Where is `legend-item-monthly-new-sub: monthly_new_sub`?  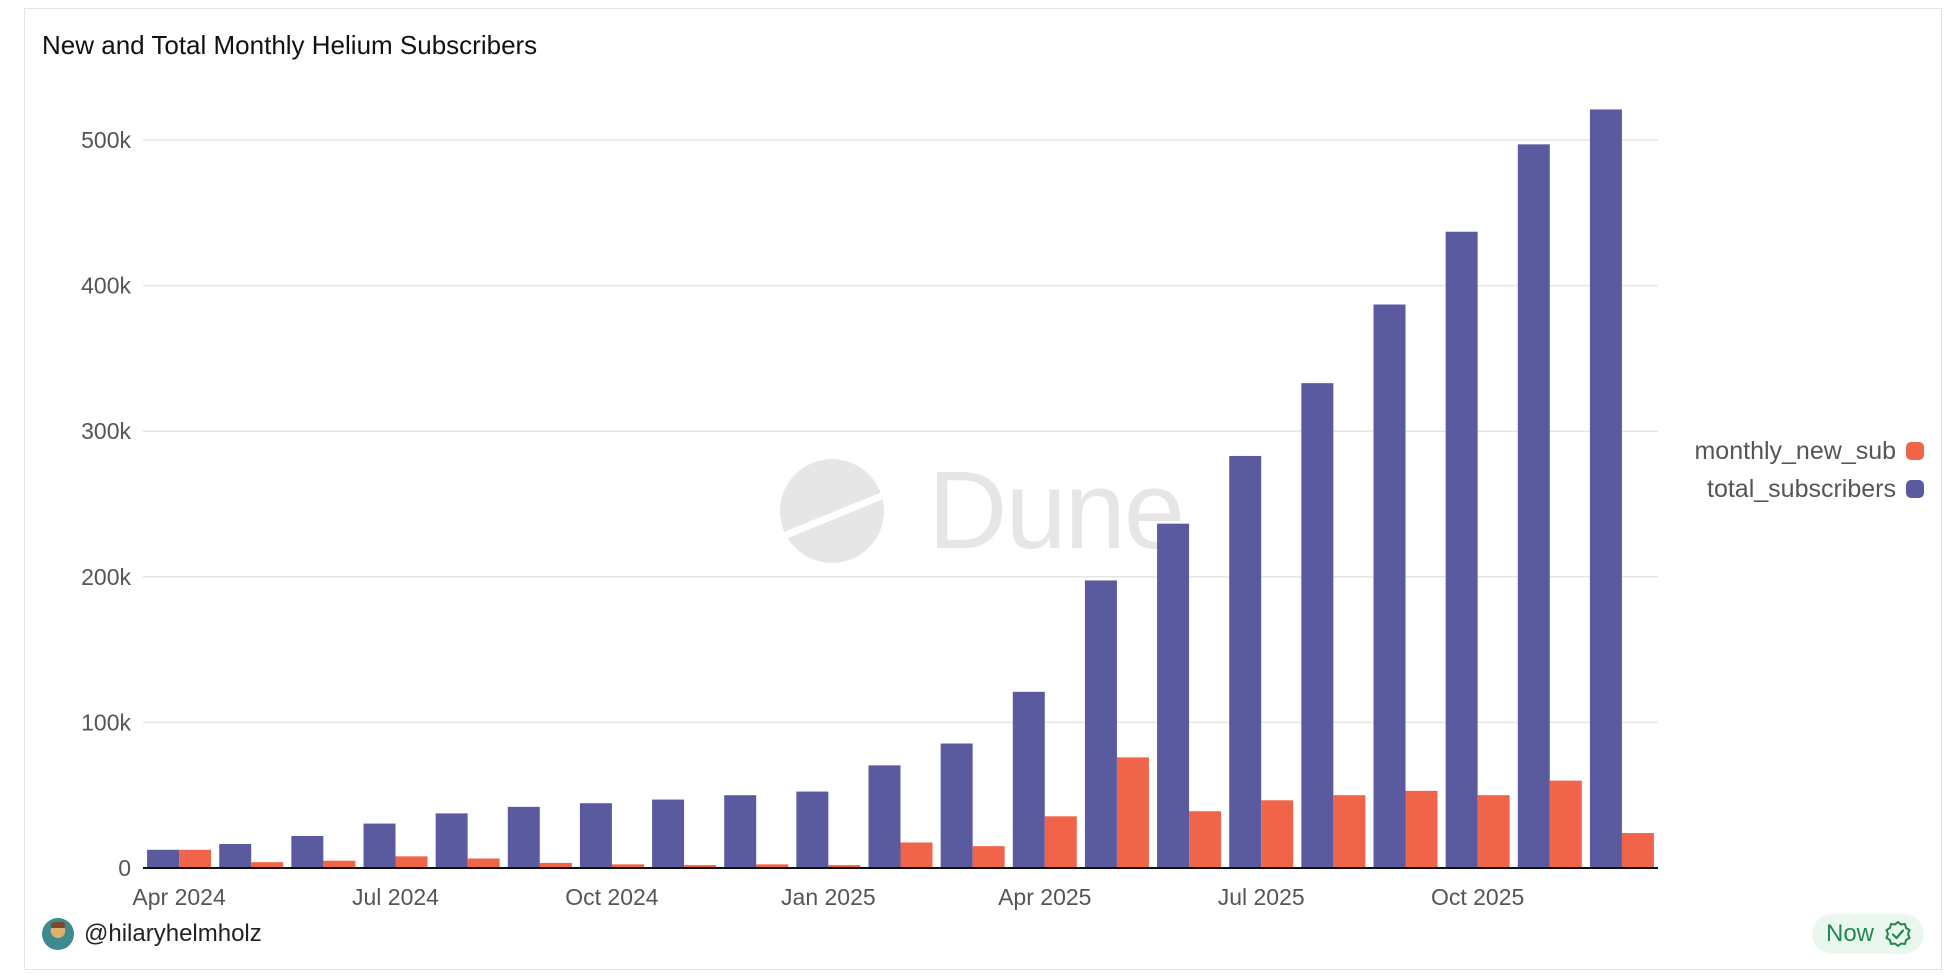 legend-item-monthly-new-sub: monthly_new_sub is located at coordinates (1809, 451).